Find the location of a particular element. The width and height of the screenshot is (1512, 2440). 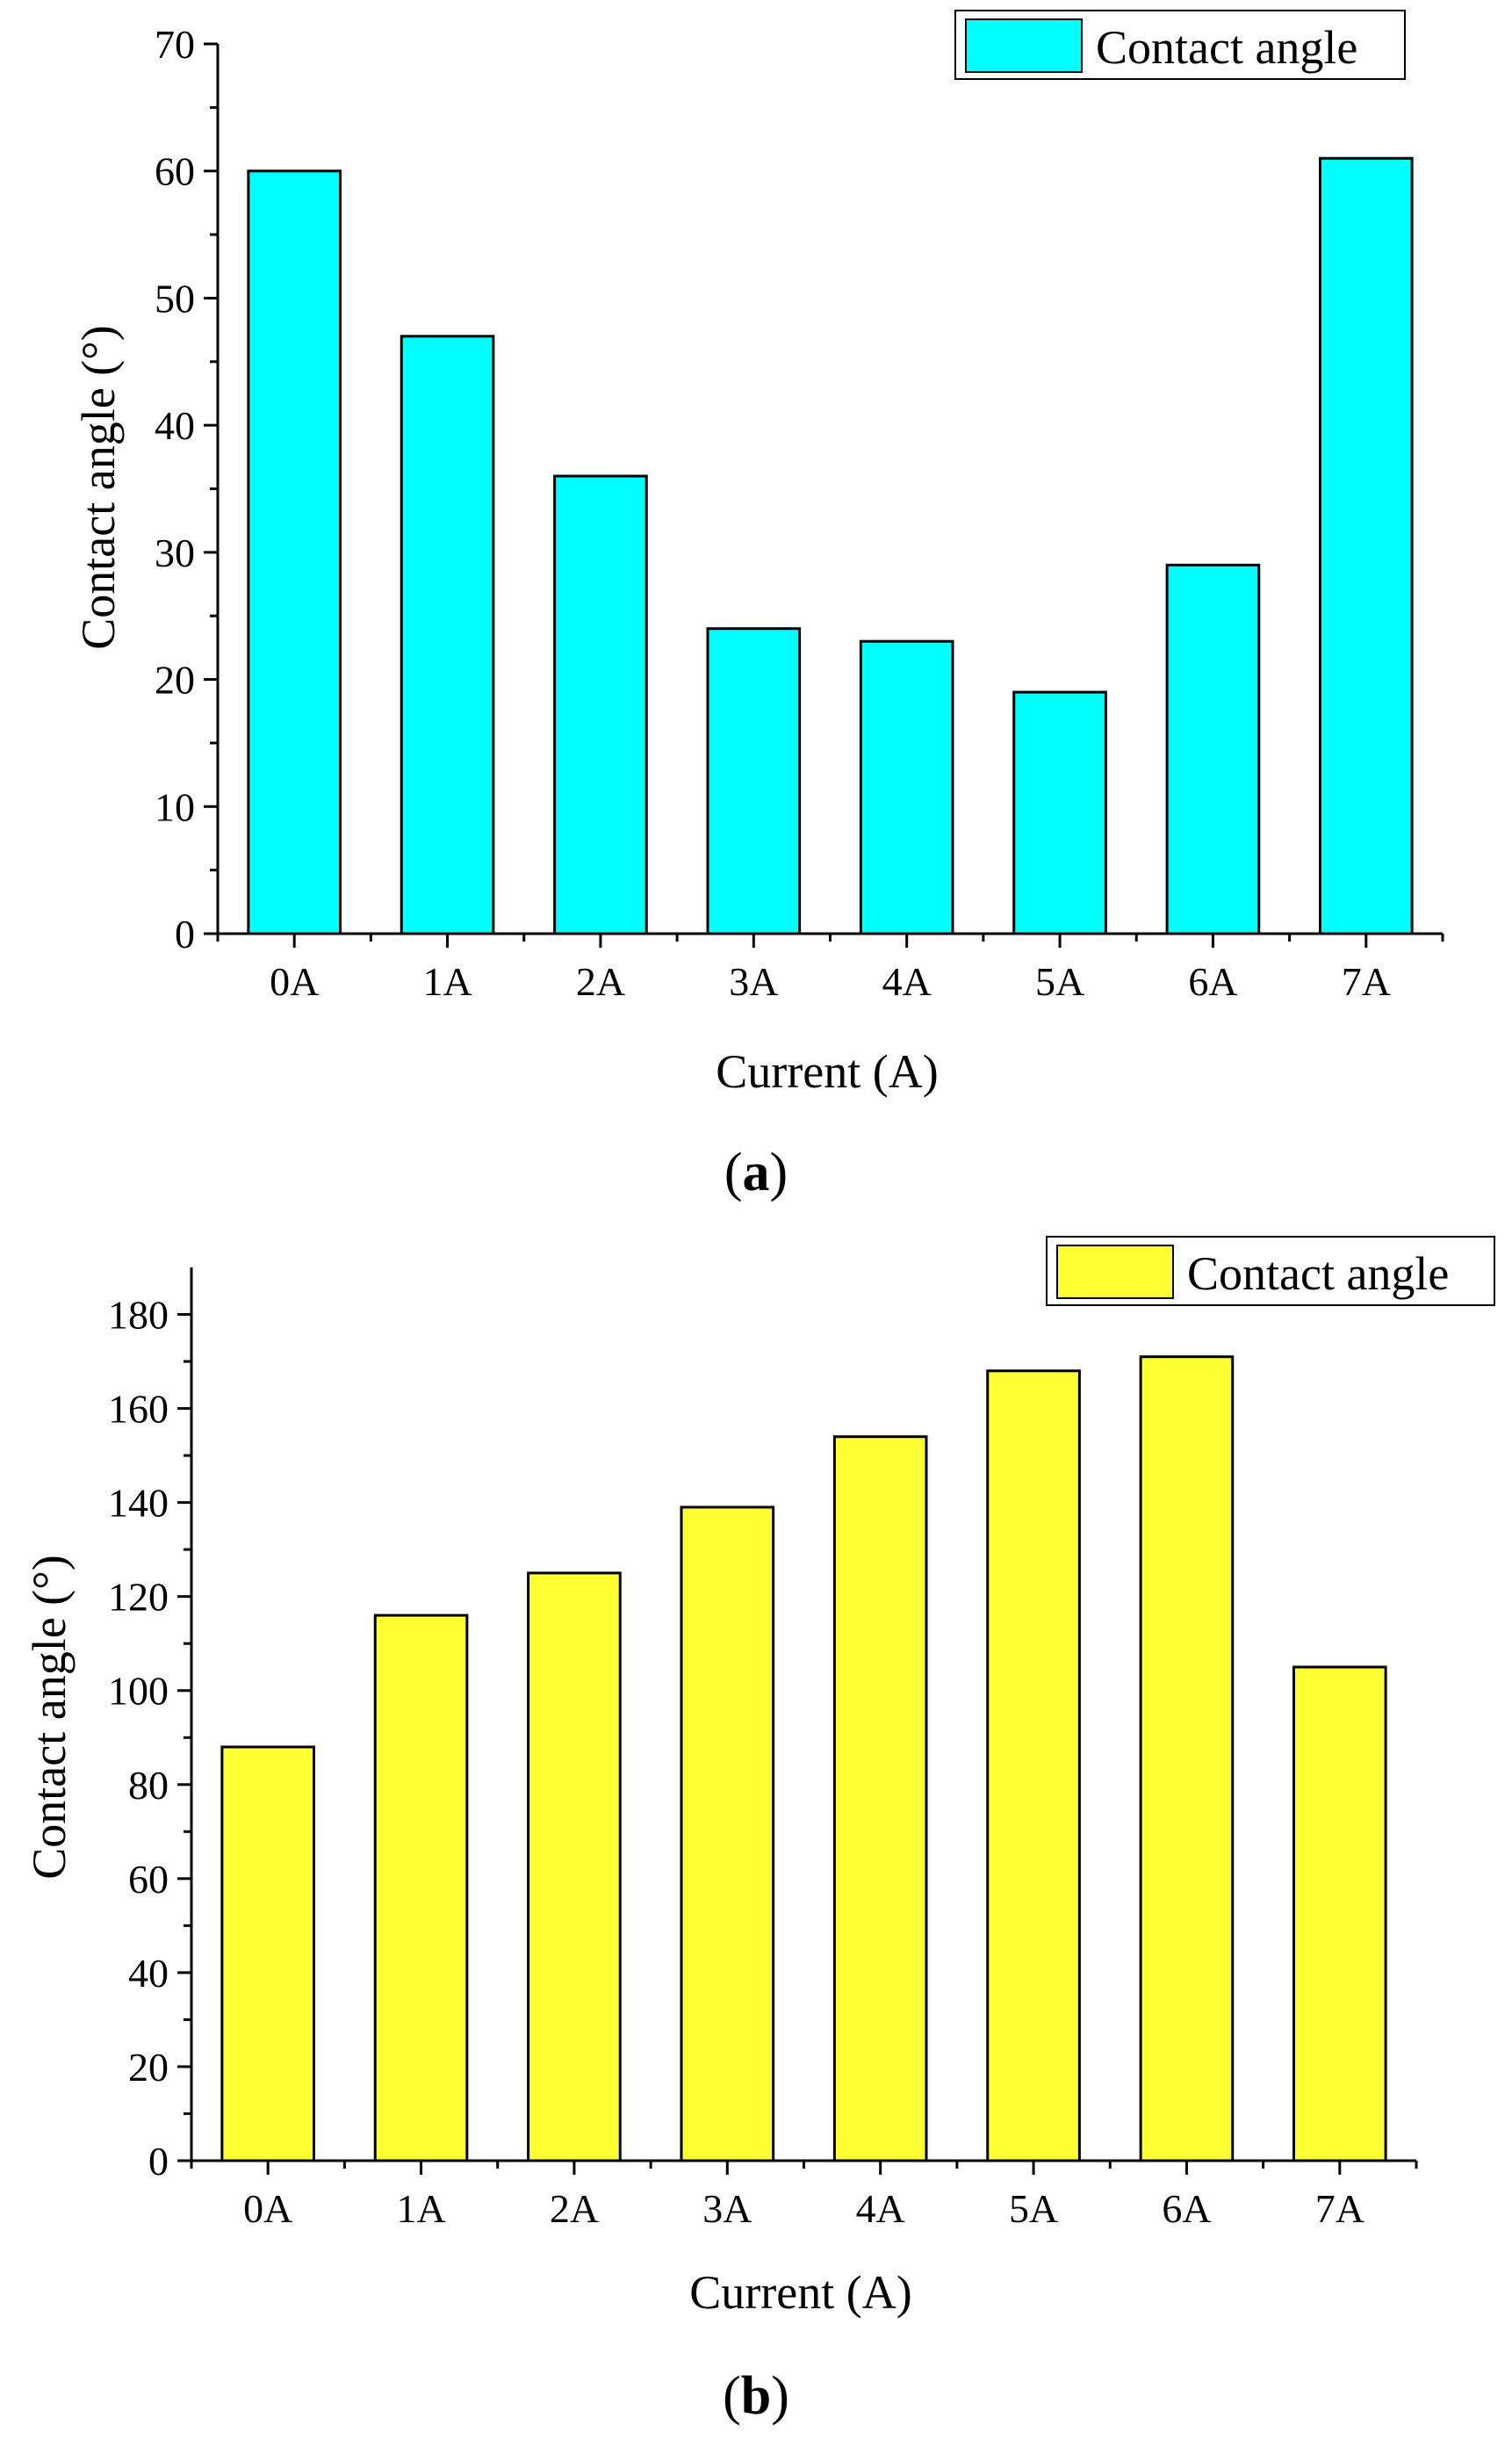

bar-b-5A is located at coordinates (1033, 1766).